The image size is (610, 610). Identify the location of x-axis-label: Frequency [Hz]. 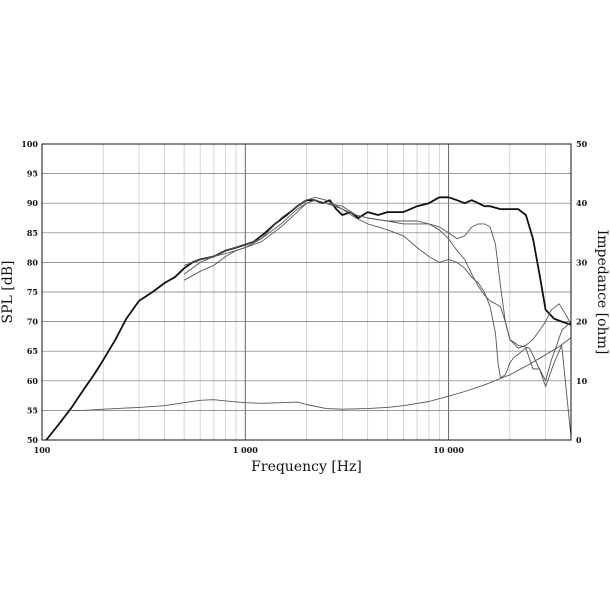
(306, 467).